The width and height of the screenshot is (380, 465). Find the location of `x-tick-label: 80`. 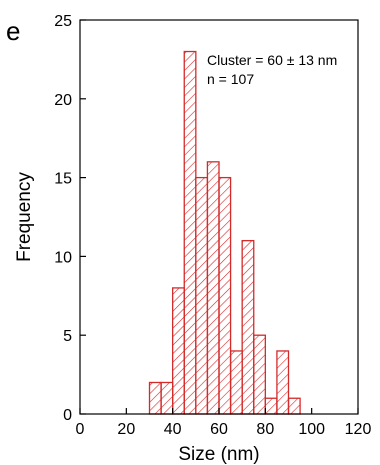

x-tick-label: 80 is located at coordinates (265, 429).